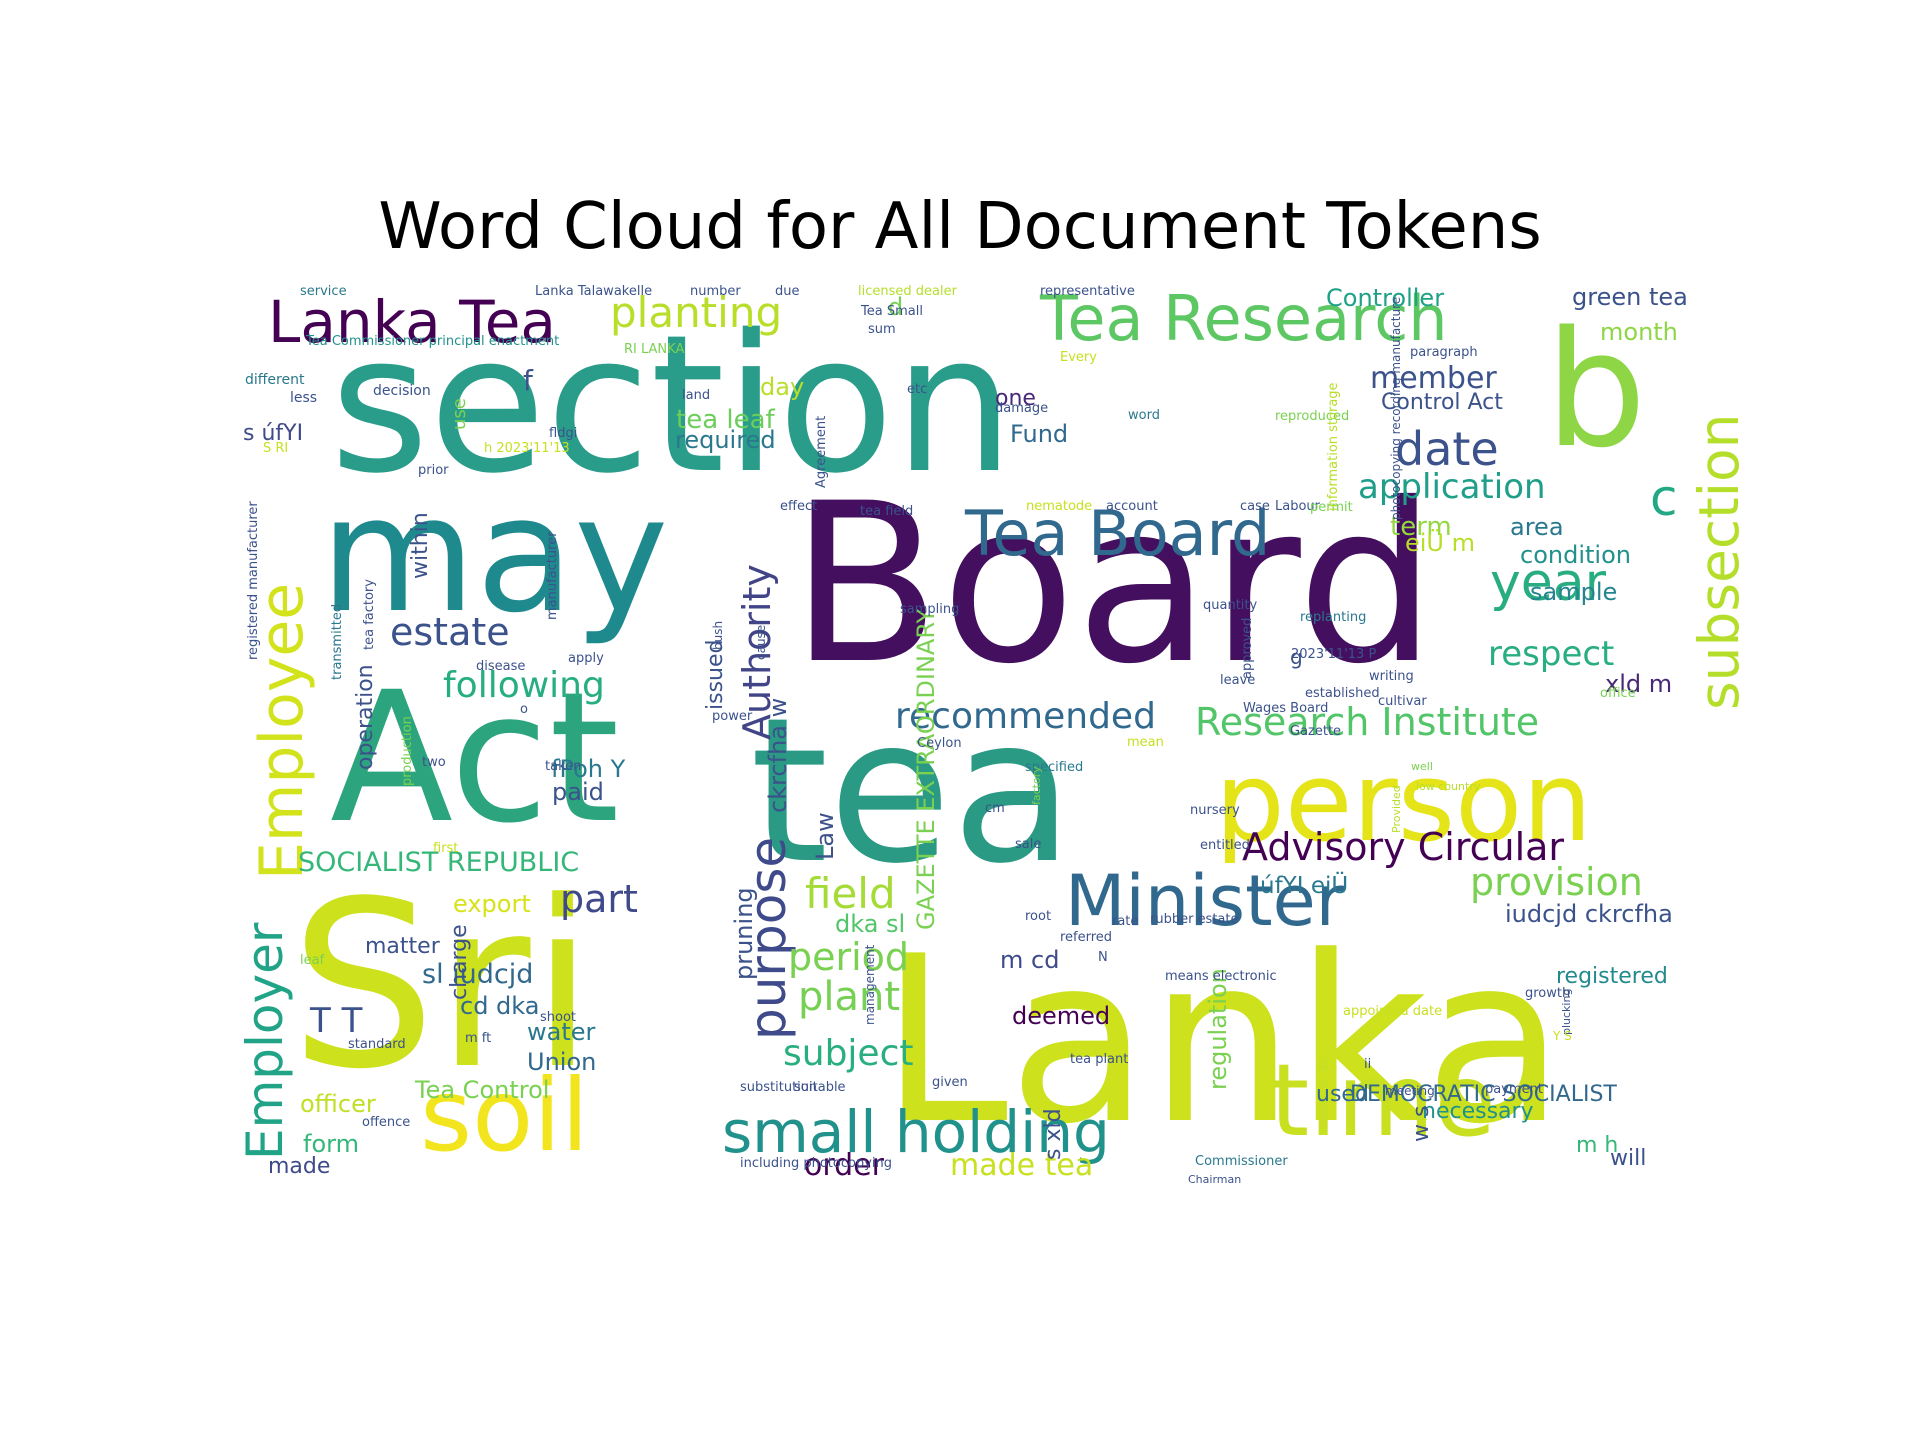 This screenshot has height=1440, width=1920. I want to click on word-8: may, so click(494, 554).